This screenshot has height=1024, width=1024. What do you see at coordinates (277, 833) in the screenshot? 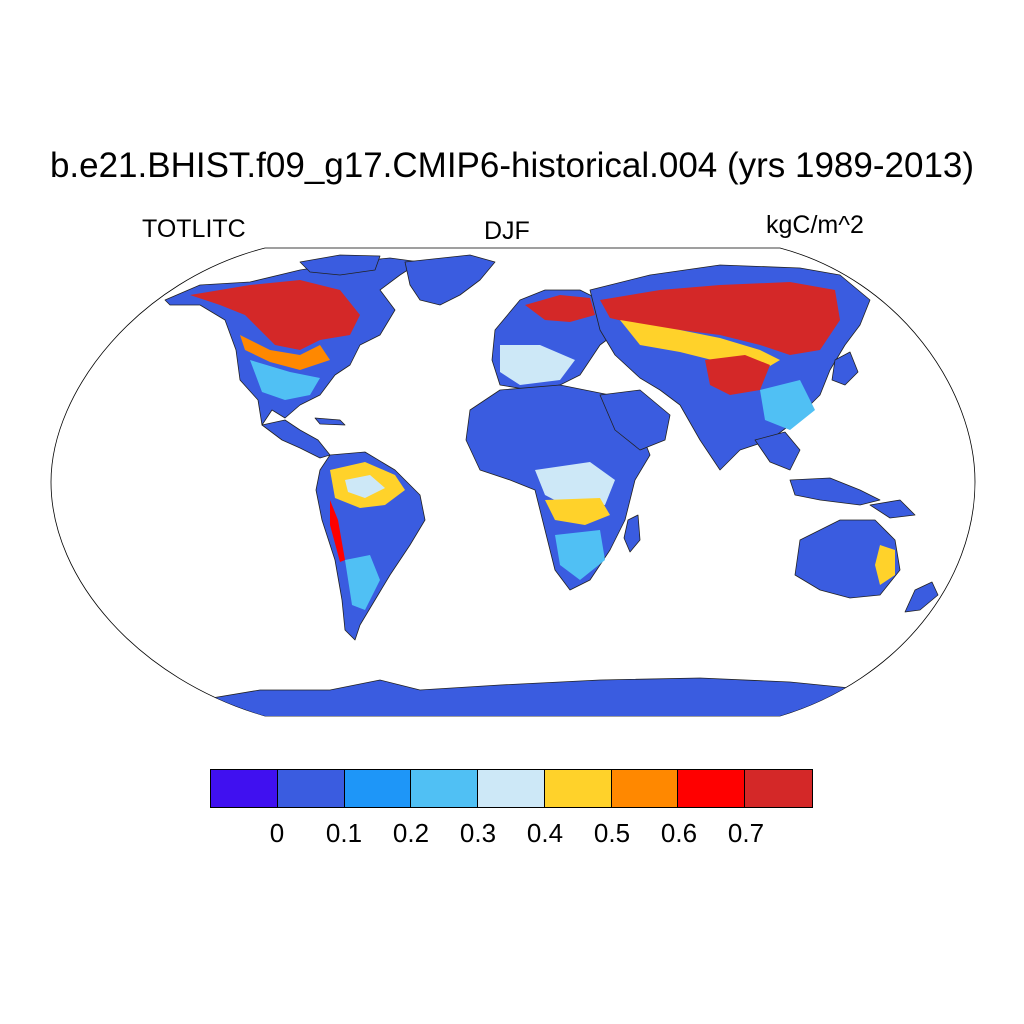
I see `colorbar-tick-label: 0` at bounding box center [277, 833].